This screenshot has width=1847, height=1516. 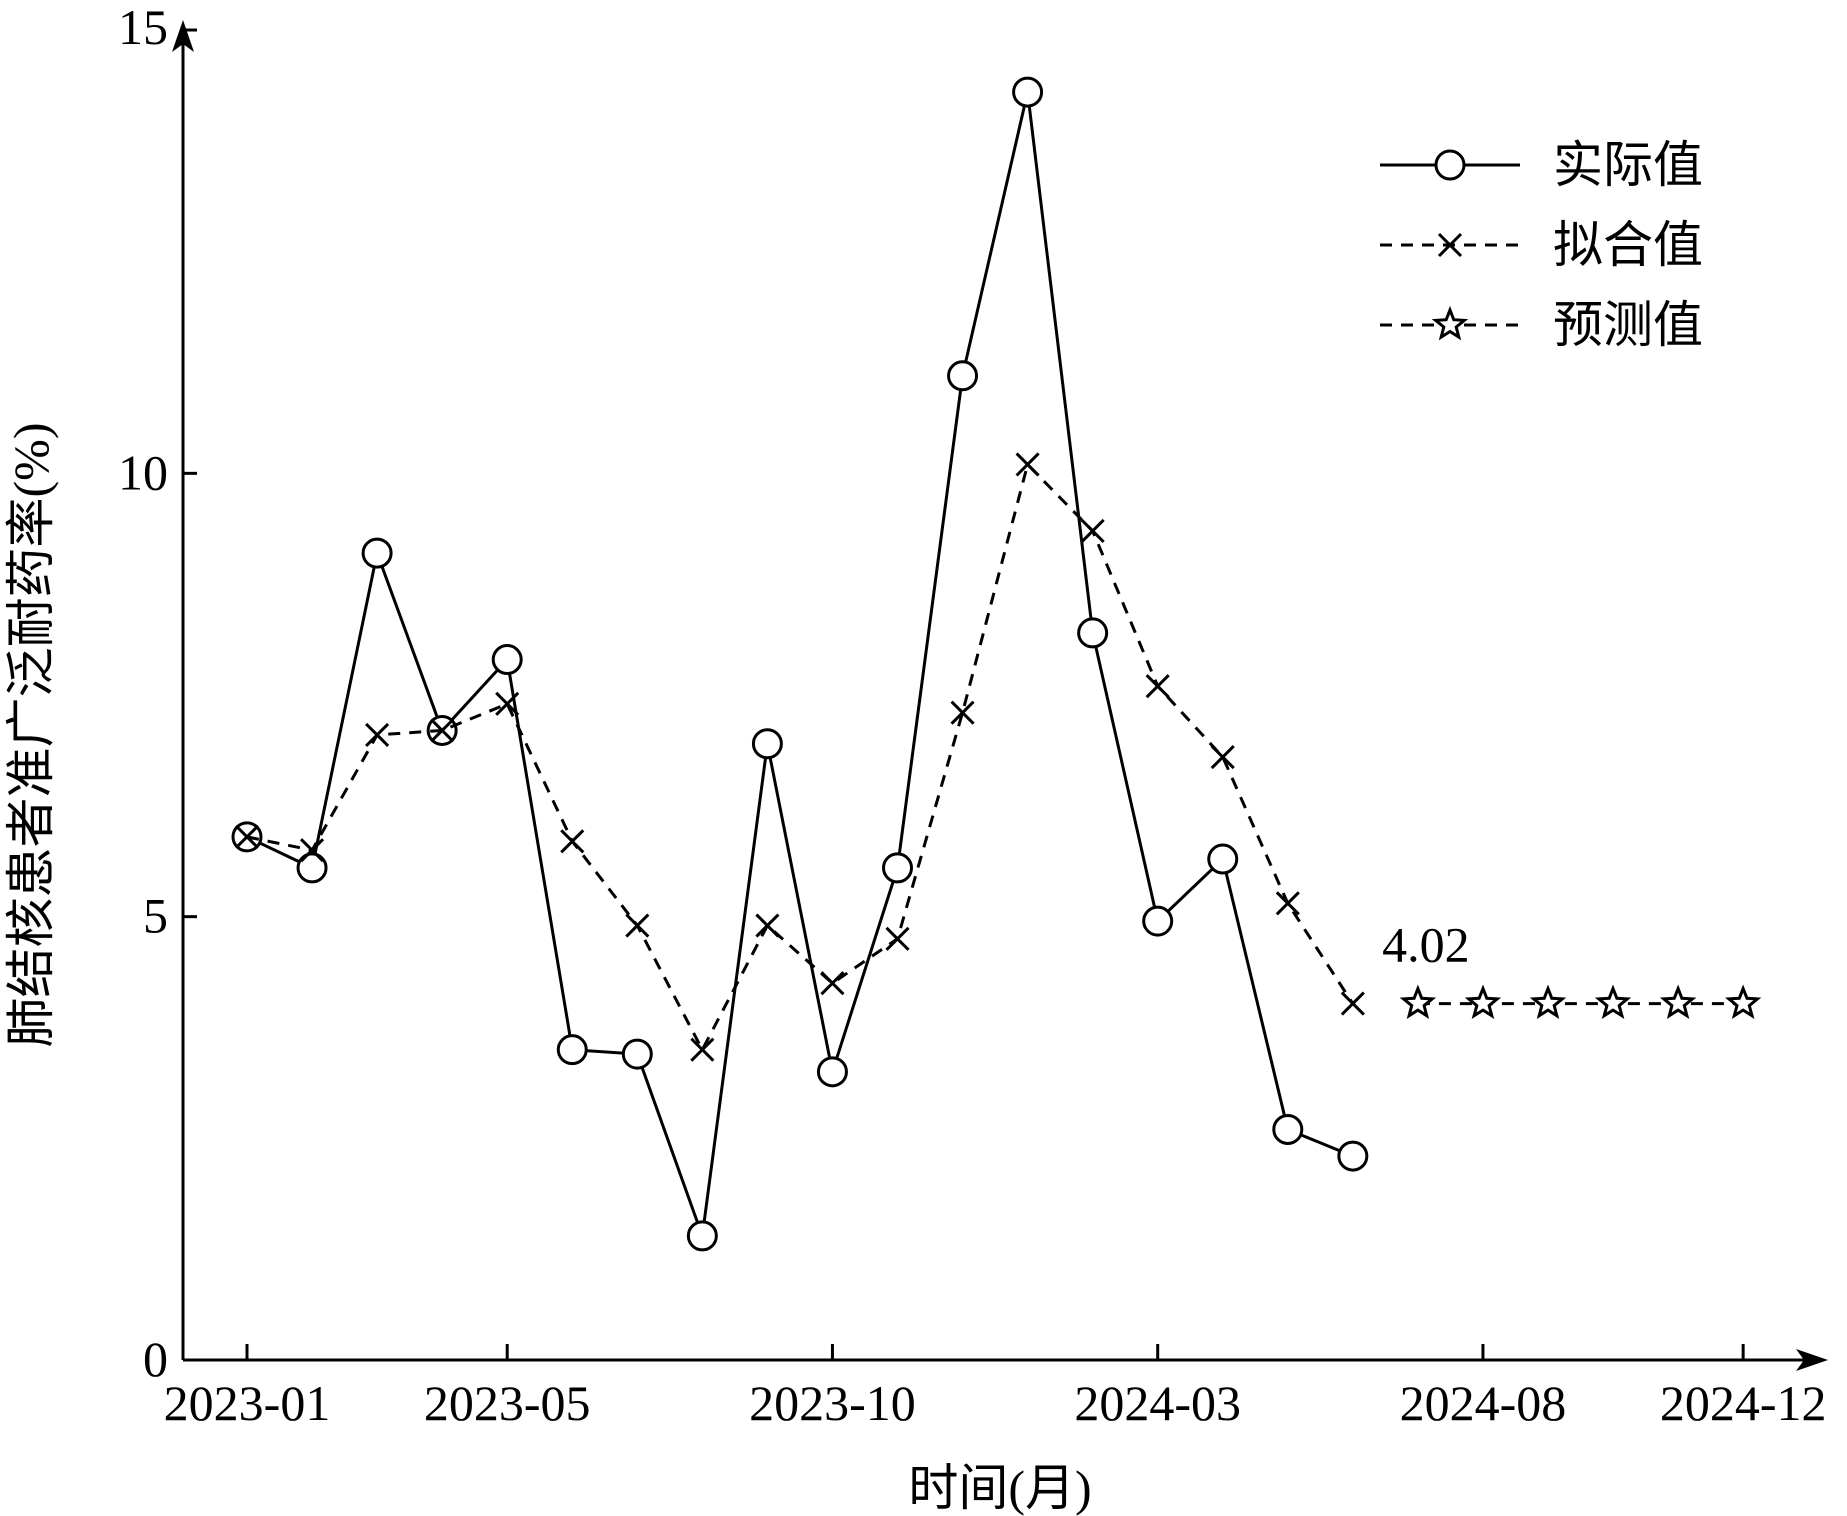 I want to click on y-axis-arrow-icon, so click(x=183, y=36).